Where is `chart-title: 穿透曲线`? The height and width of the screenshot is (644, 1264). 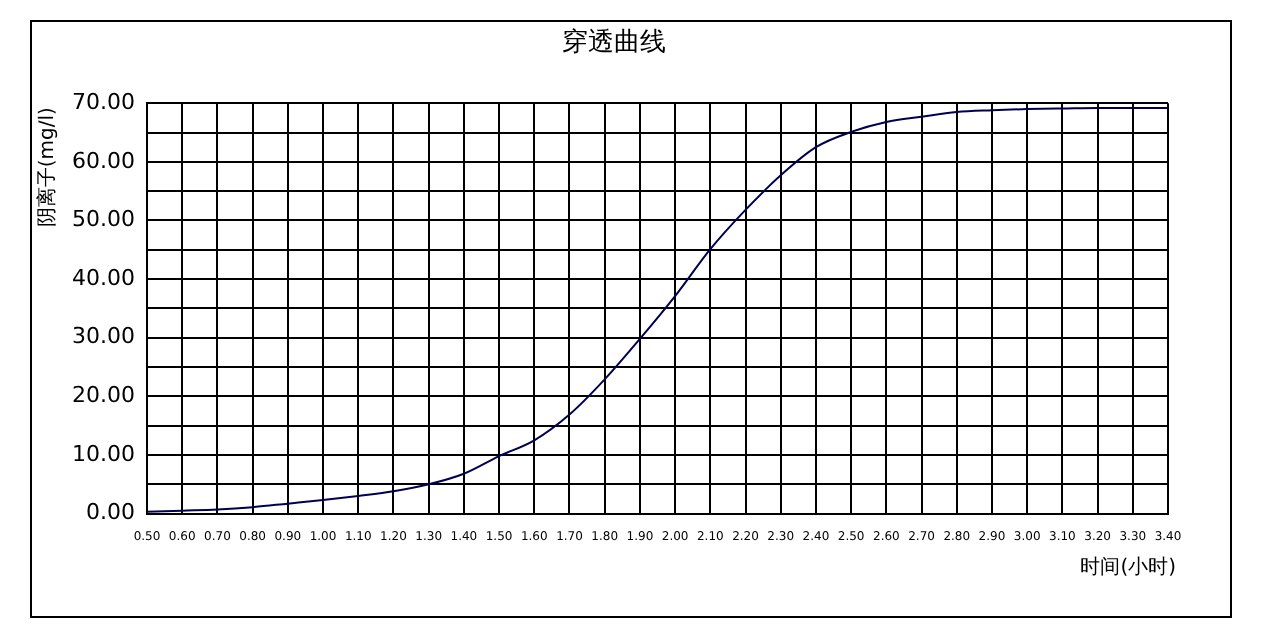
chart-title: 穿透曲线 is located at coordinates (614, 43).